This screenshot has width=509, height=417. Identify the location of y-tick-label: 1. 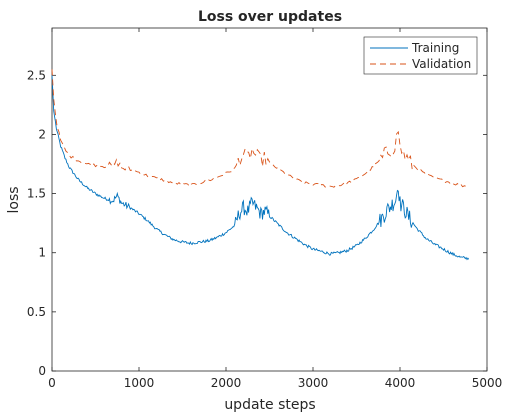
(42, 253).